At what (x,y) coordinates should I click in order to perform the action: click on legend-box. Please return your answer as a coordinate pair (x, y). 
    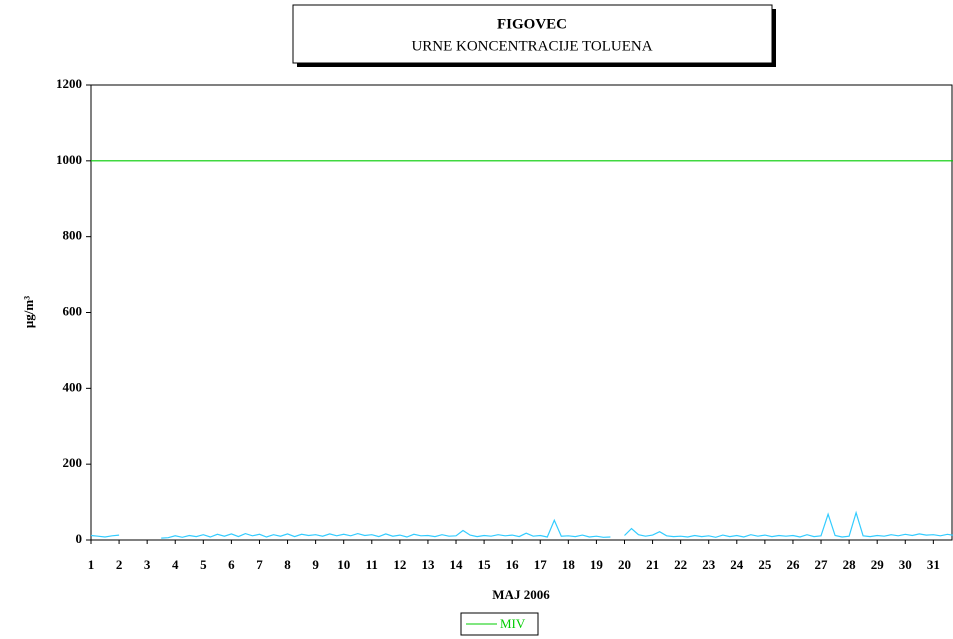
    Looking at the image, I should click on (499, 624).